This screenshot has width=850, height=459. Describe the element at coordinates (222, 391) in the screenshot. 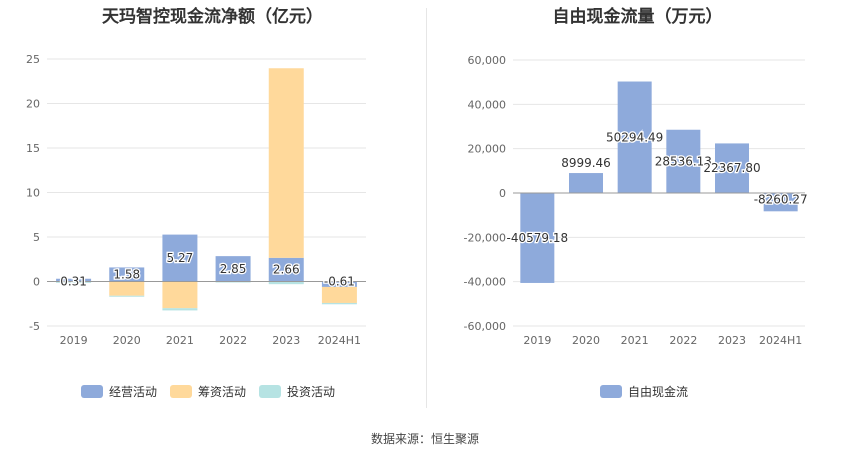

I see `legend-label-financing: 筹资活动` at that location.